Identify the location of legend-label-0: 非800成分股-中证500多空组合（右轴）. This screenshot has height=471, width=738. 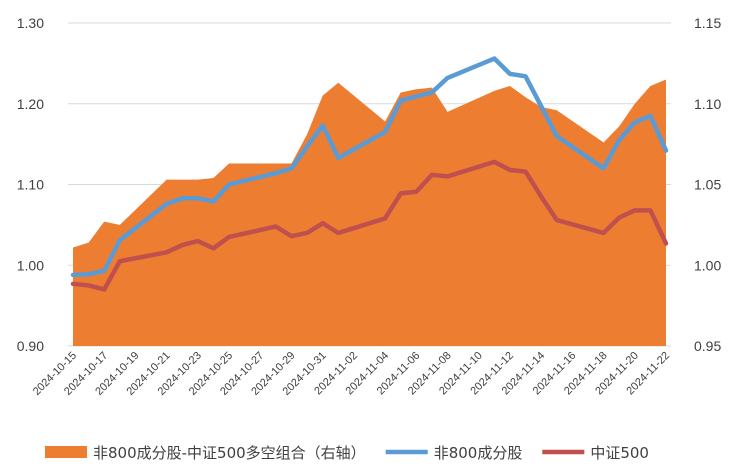
(229, 453).